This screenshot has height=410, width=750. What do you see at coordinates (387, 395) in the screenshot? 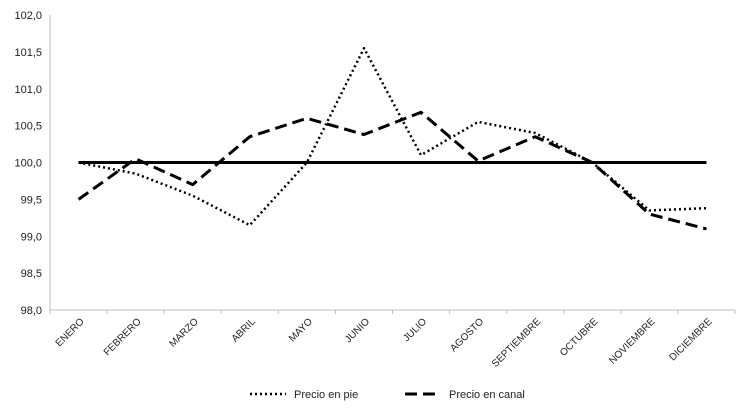
I see `legend: Precio en pie Precio en canal` at bounding box center [387, 395].